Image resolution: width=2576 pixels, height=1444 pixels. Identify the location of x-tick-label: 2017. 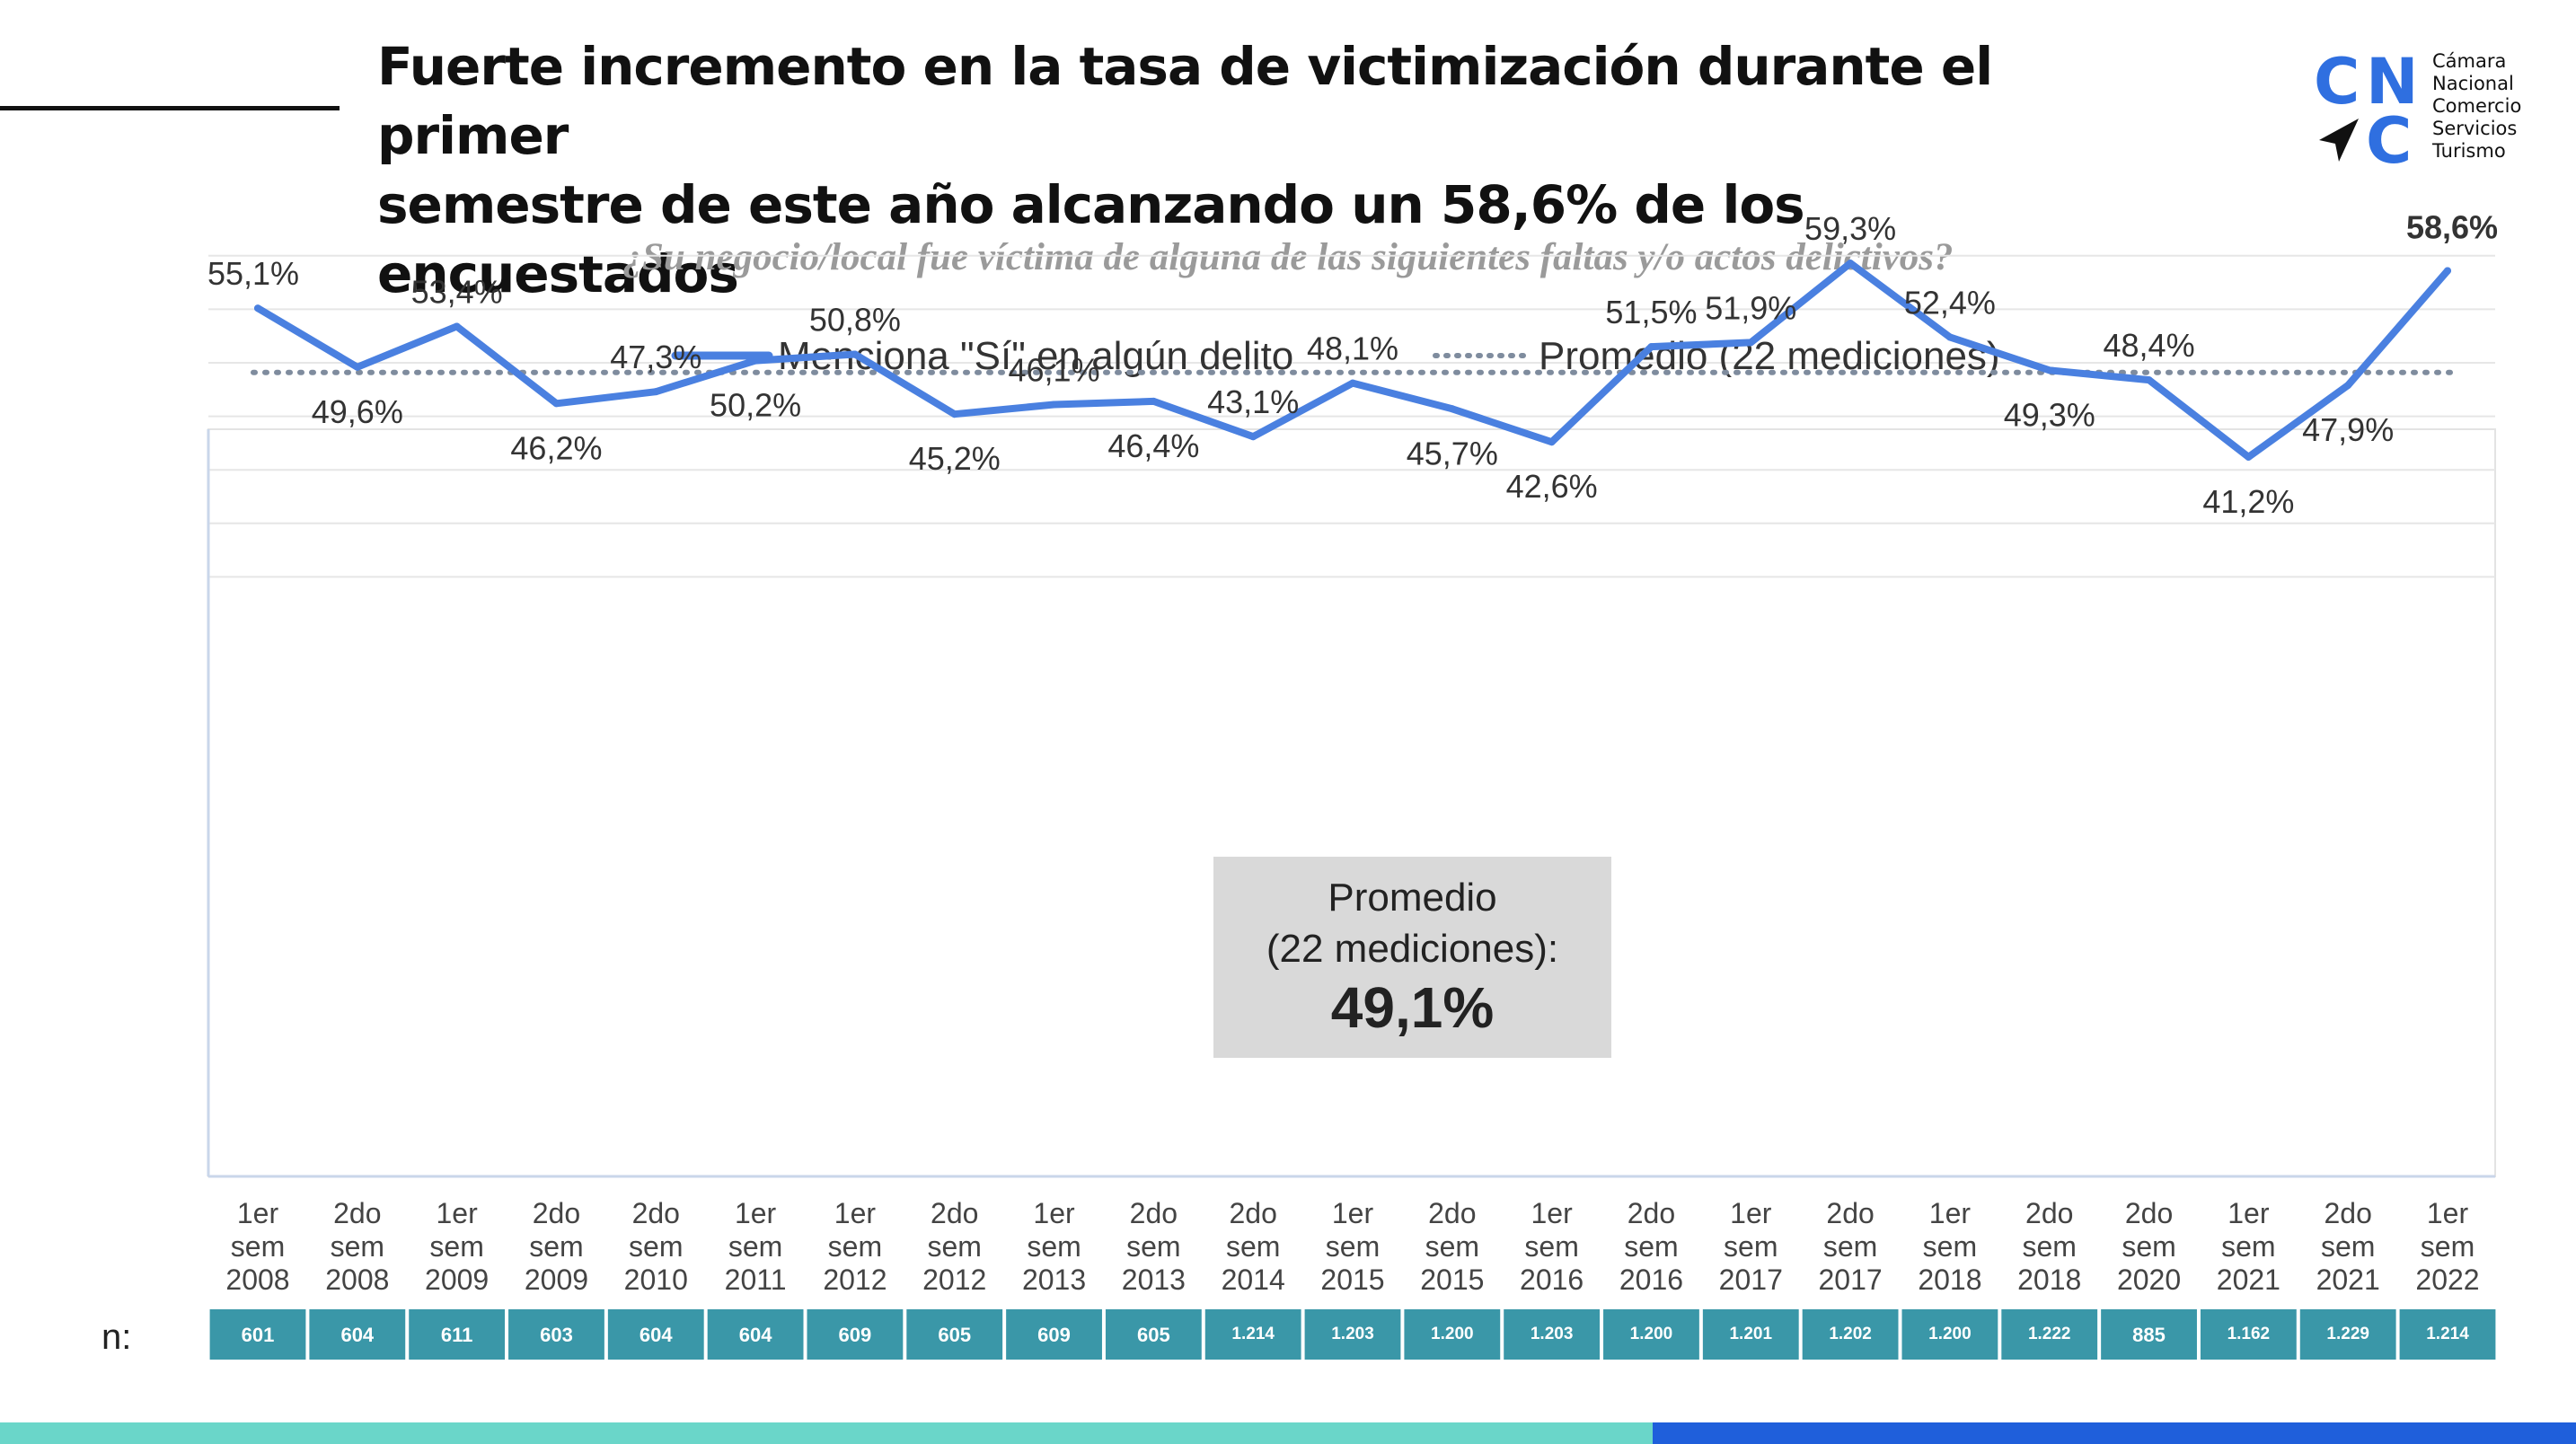
(1850, 1280).